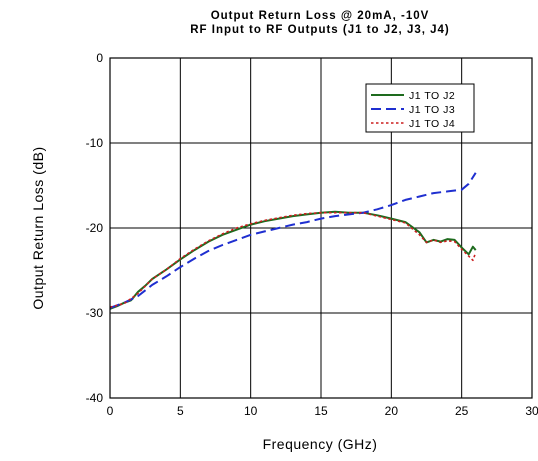 This screenshot has height=461, width=538. Describe the element at coordinates (251, 411) in the screenshot. I see `x-tick-label: 10` at that location.